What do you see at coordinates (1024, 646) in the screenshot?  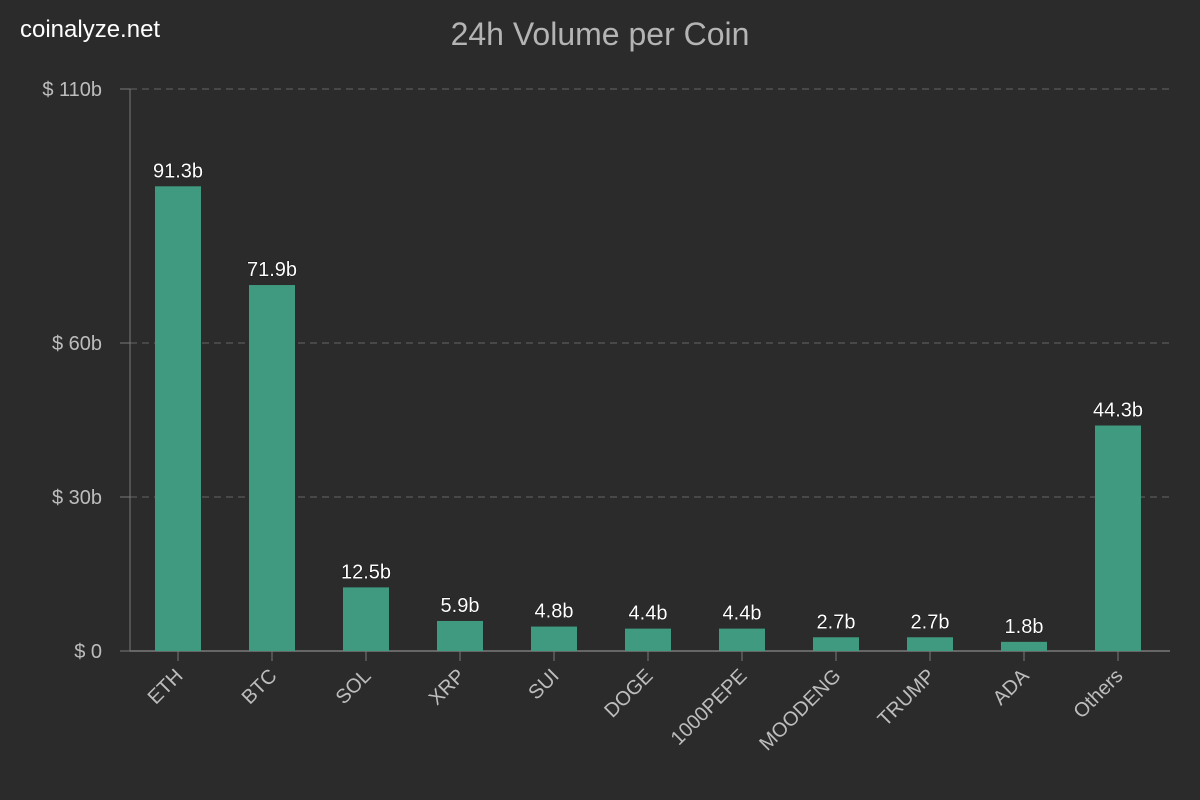 I see `bar-ada` at bounding box center [1024, 646].